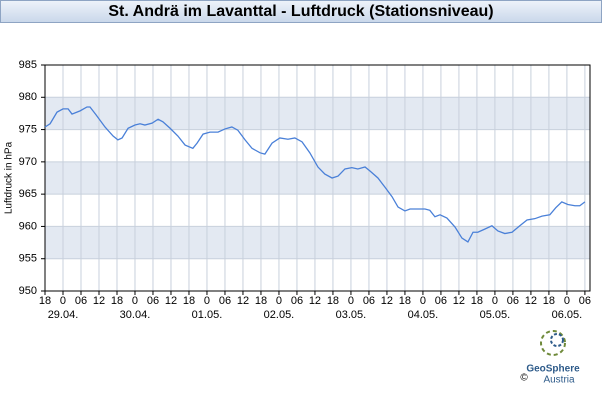 The width and height of the screenshot is (603, 400). Describe the element at coordinates (567, 315) in the screenshot. I see `x-date-label: 06.05.` at that location.